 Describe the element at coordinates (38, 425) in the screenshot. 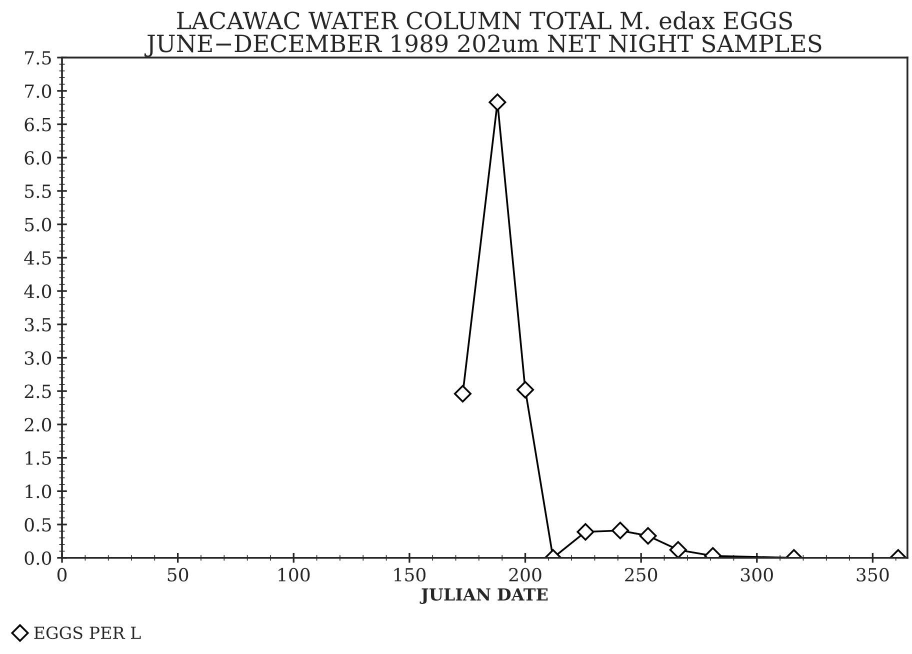

I see `y-tick-label: 2.0` at that location.